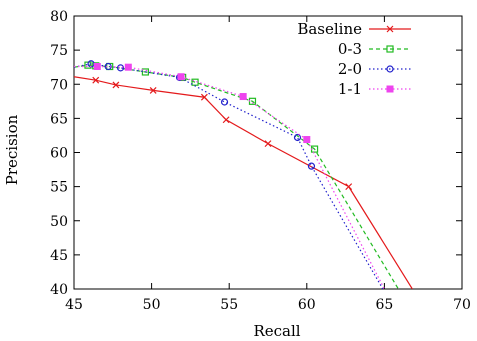 Image resolution: width=477 pixels, height=341 pixels. Describe the element at coordinates (354, 59) in the screenshot. I see `legend: Baseline 0-3 2-0 1-1` at that location.